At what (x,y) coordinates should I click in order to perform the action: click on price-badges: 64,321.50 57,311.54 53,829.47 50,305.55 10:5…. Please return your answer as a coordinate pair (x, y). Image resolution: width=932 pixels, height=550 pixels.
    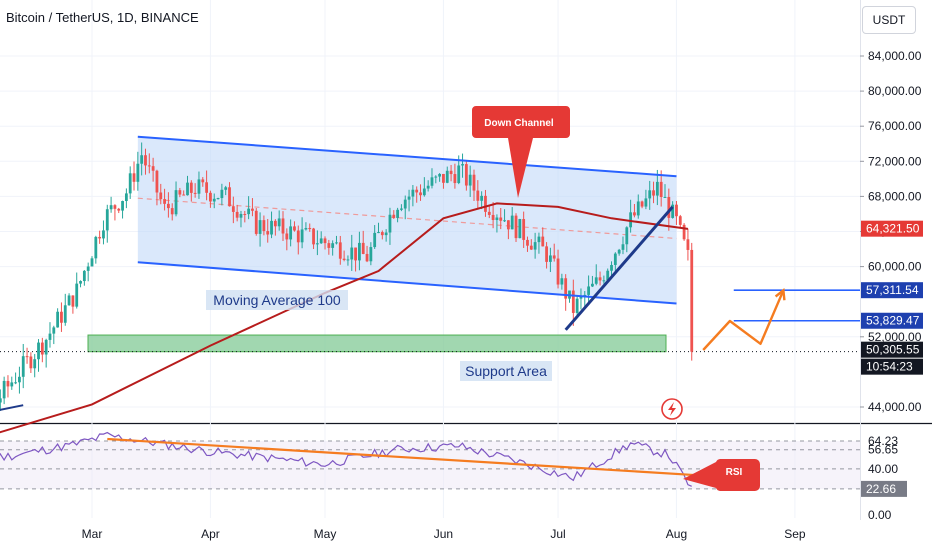
    Looking at the image, I should click on (892, 297).